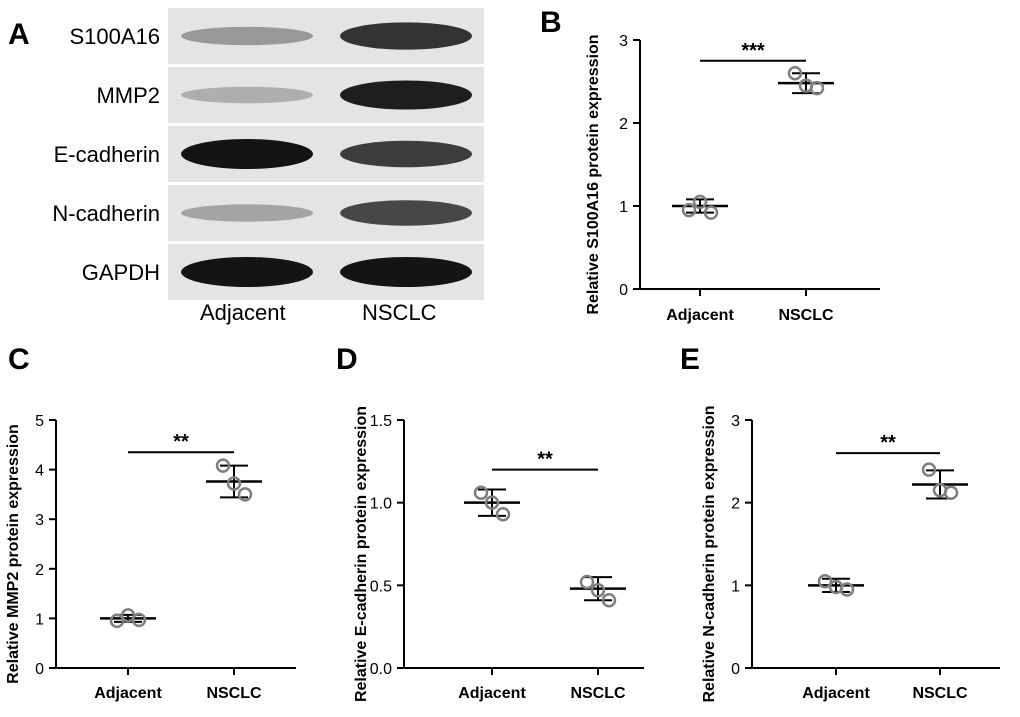 Image resolution: width=1020 pixels, height=717 pixels. I want to click on y-tick-label: 1.0, so click(381, 504).